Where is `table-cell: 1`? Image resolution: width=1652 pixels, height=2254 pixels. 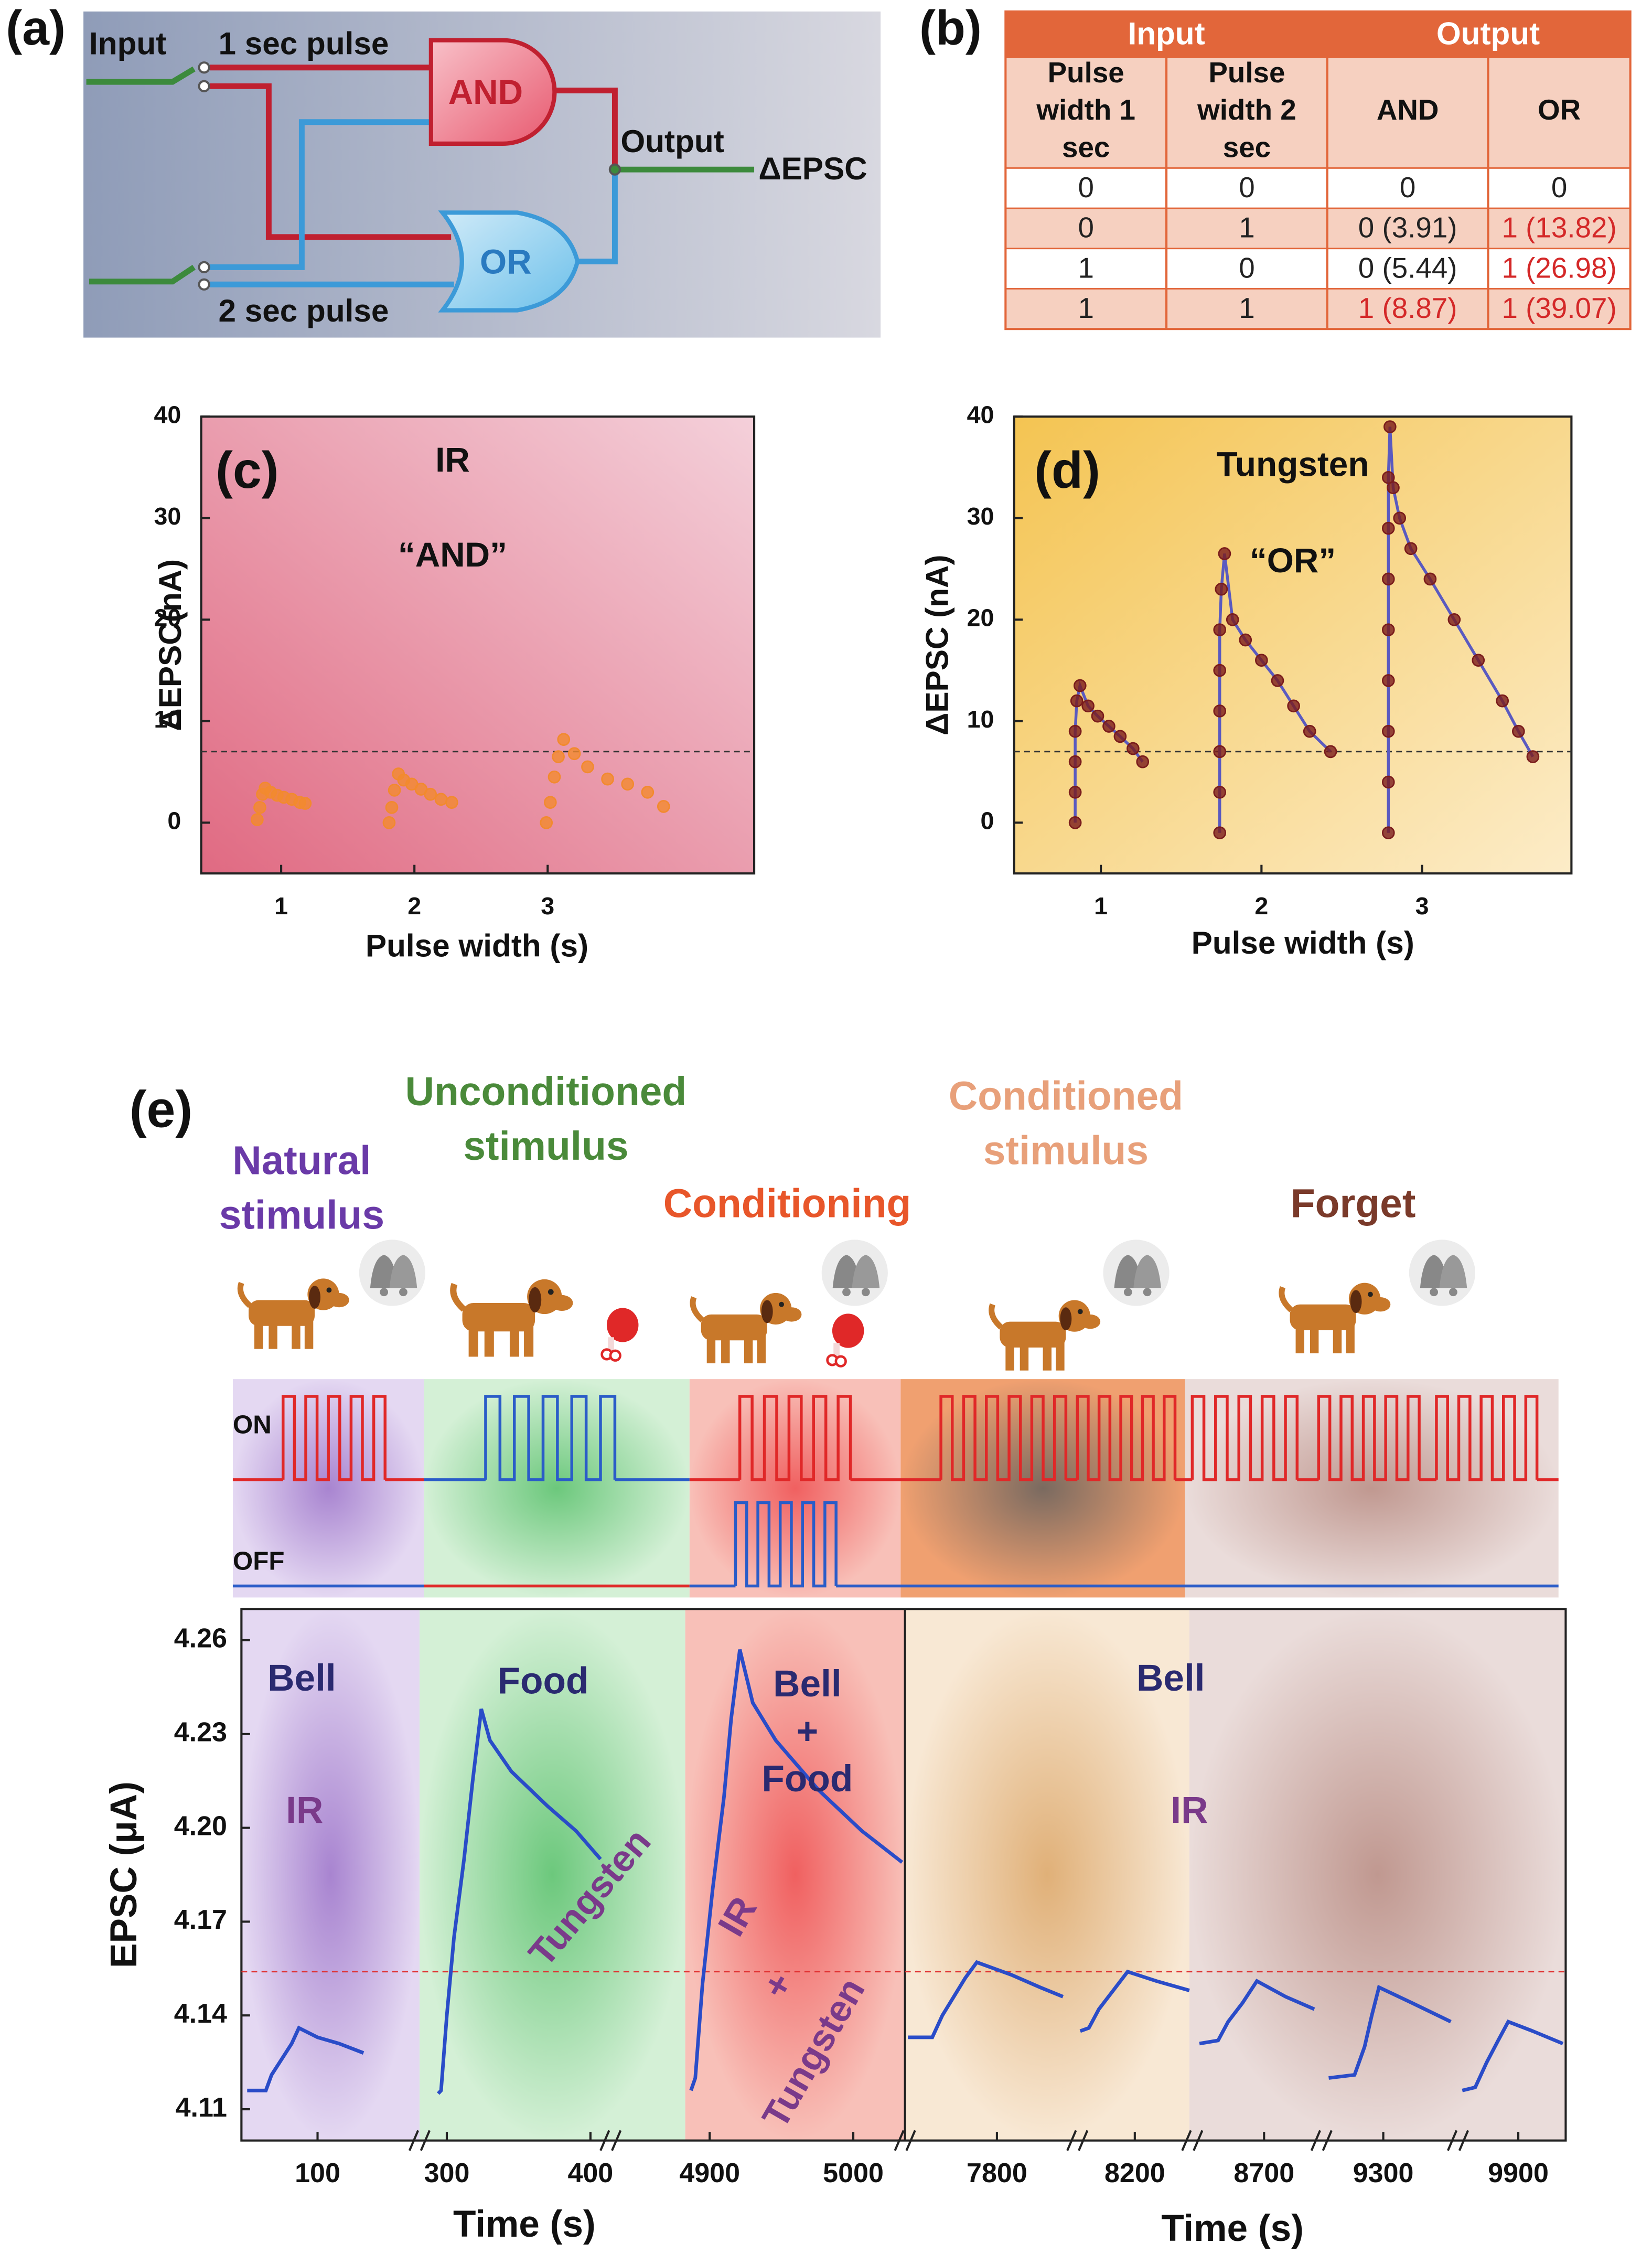 table-cell: 1 is located at coordinates (1247, 308).